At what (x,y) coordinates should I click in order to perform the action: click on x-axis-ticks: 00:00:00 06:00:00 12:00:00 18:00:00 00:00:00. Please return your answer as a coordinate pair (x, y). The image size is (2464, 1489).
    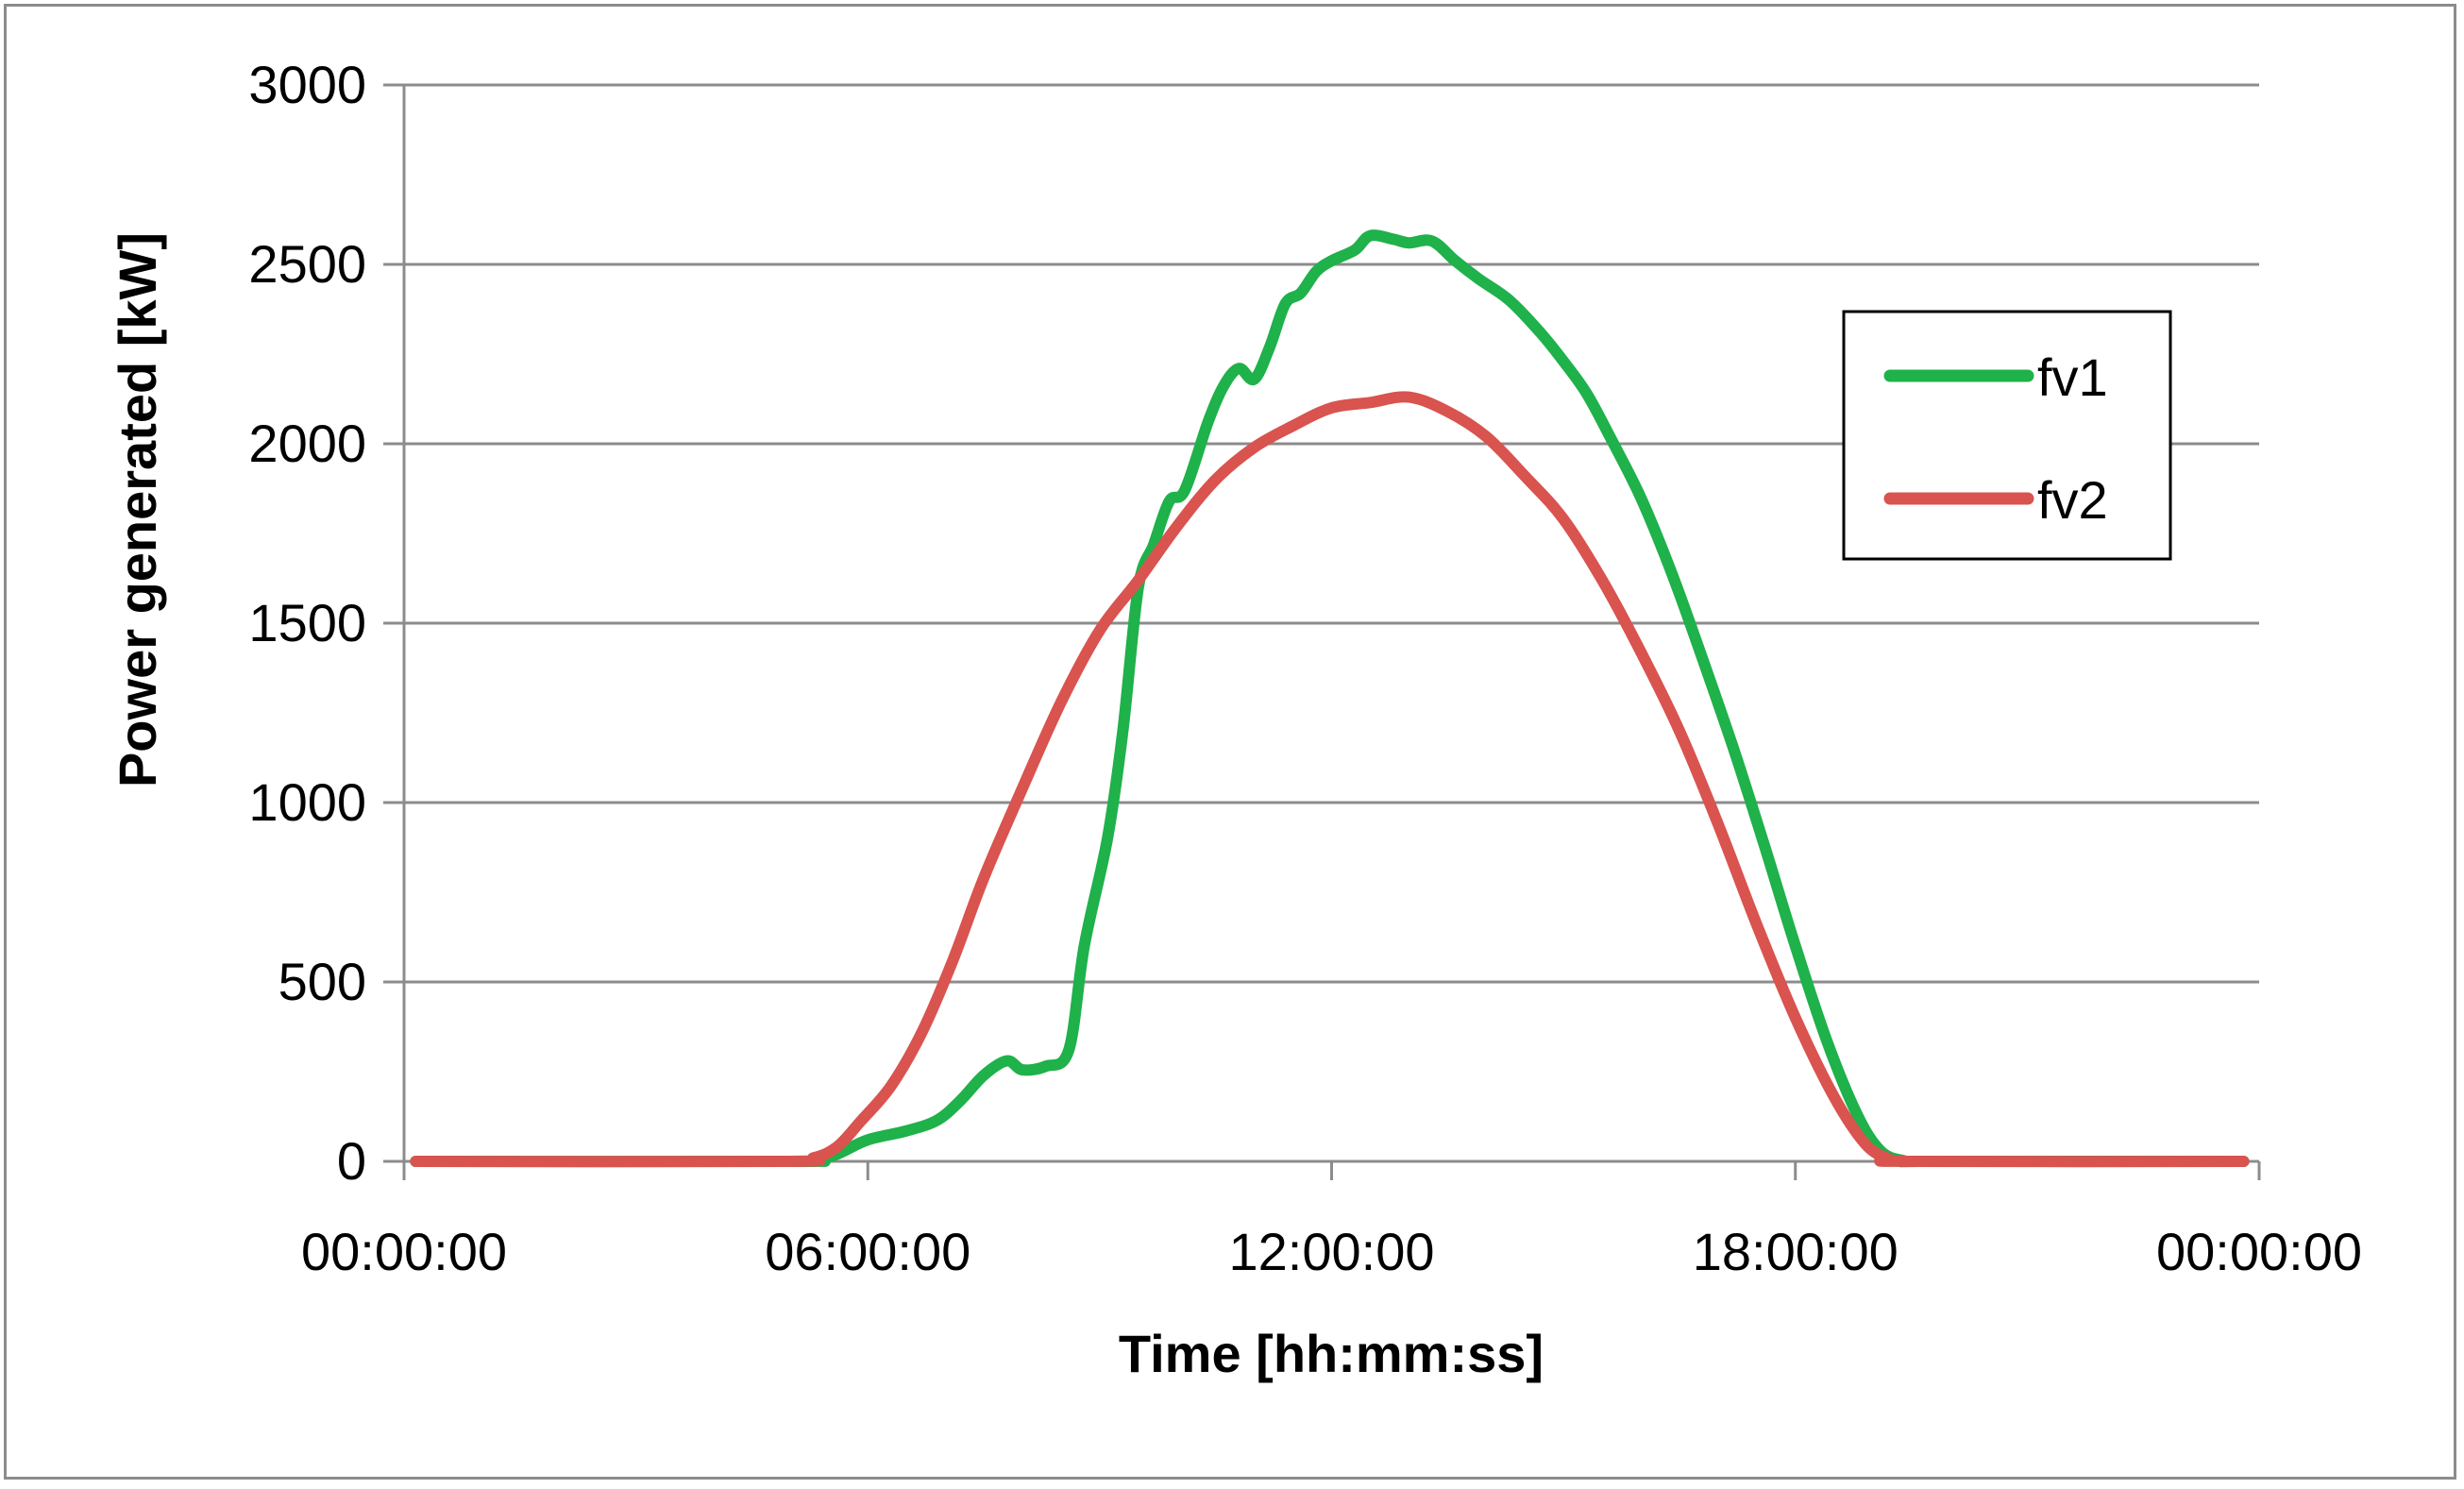
    Looking at the image, I should click on (1331, 1221).